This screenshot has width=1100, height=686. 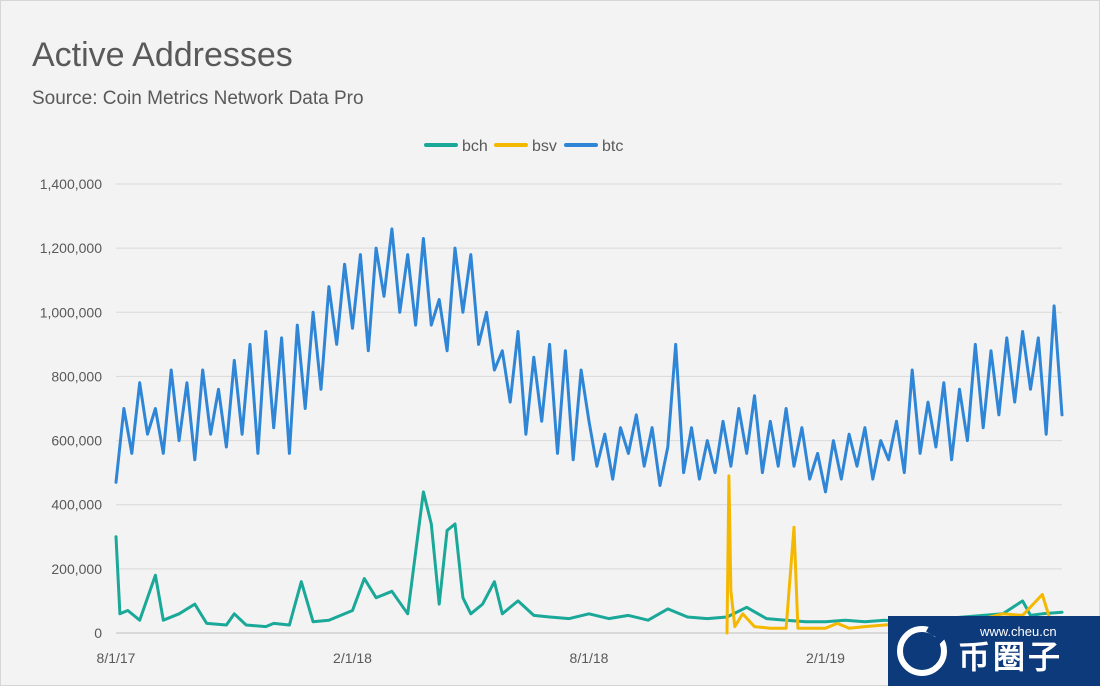 What do you see at coordinates (71, 184) in the screenshot?
I see `y-tick-label: 1,400,000` at bounding box center [71, 184].